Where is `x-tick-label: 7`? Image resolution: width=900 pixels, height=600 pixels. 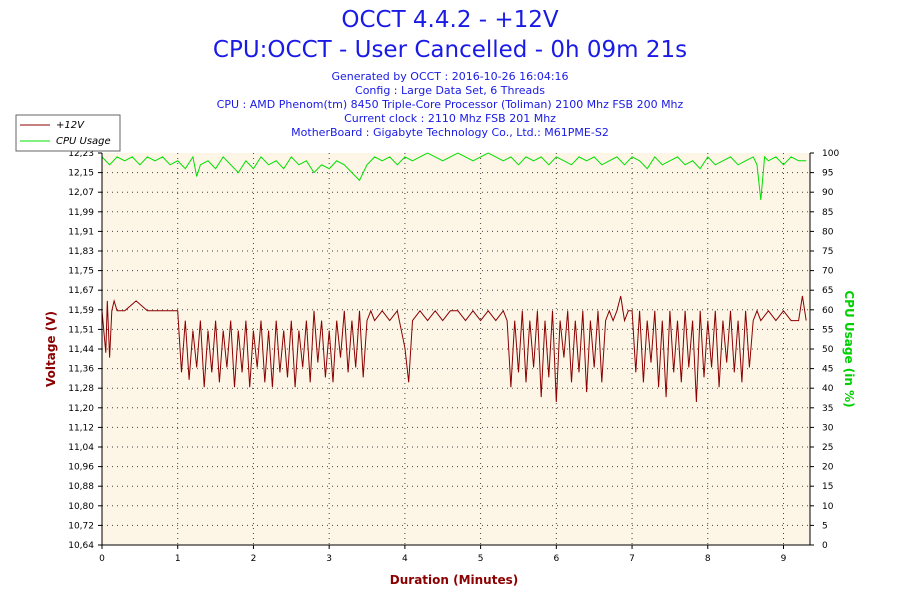 x-tick-label: 7 is located at coordinates (632, 559).